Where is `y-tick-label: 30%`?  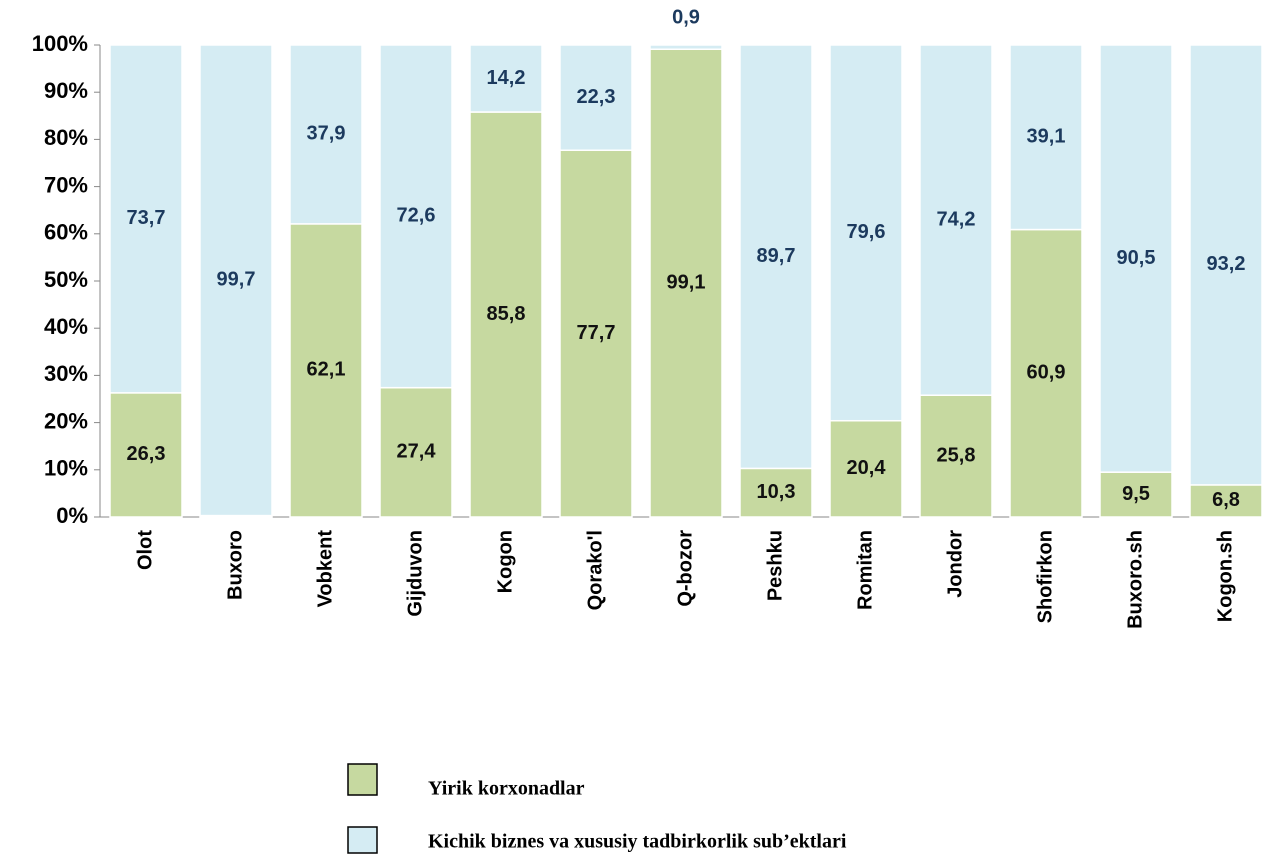
y-tick-label: 30% is located at coordinates (66, 373).